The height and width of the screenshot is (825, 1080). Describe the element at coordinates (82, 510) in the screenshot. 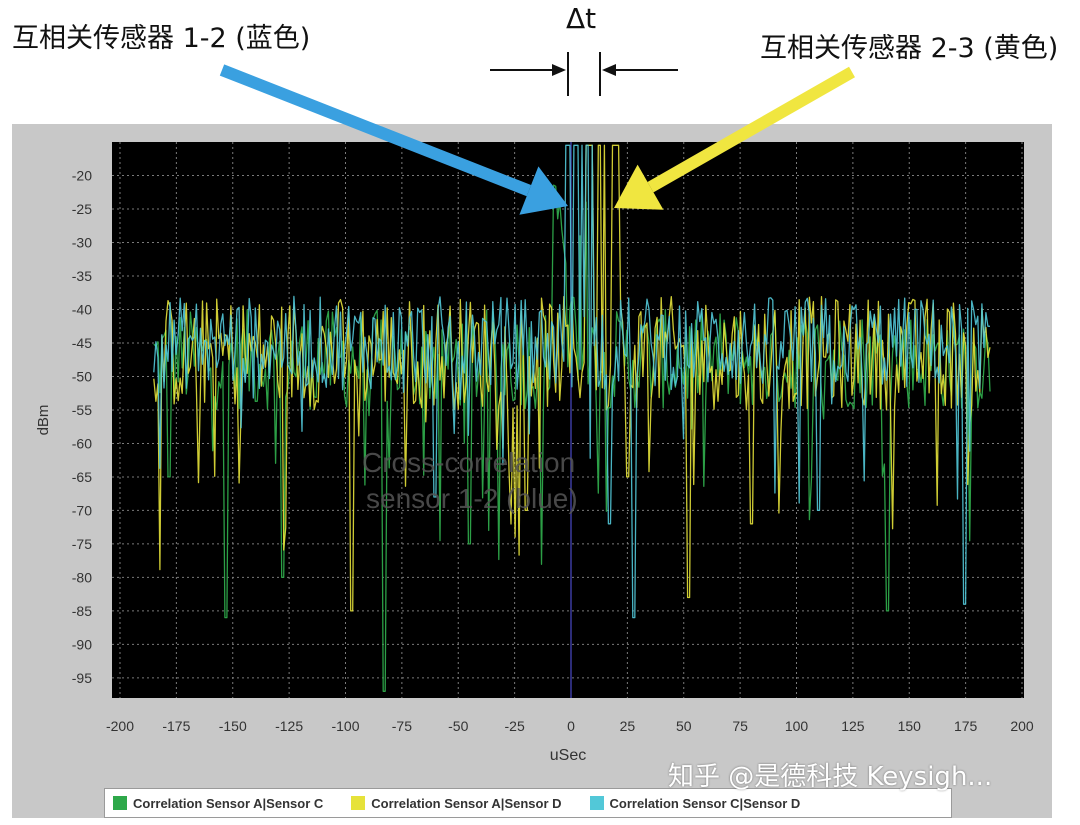

I see `y-tick-label: -70` at that location.